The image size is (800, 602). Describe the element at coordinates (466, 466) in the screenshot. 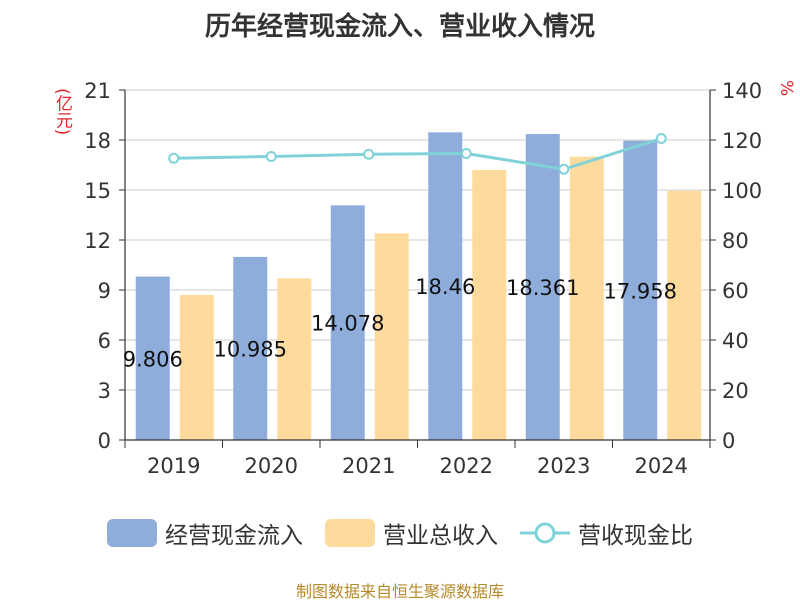

I see `x-axis-tick-label: 2022` at that location.